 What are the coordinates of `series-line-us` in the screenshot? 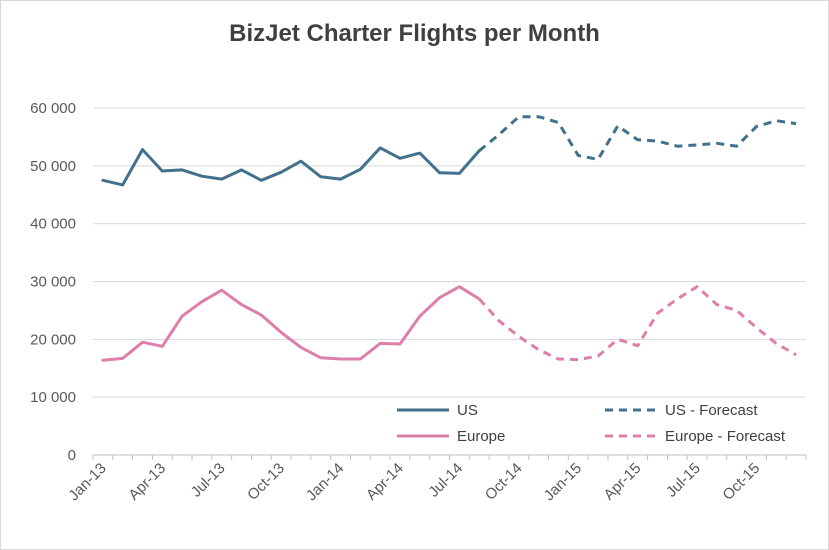 It's located at (291, 166).